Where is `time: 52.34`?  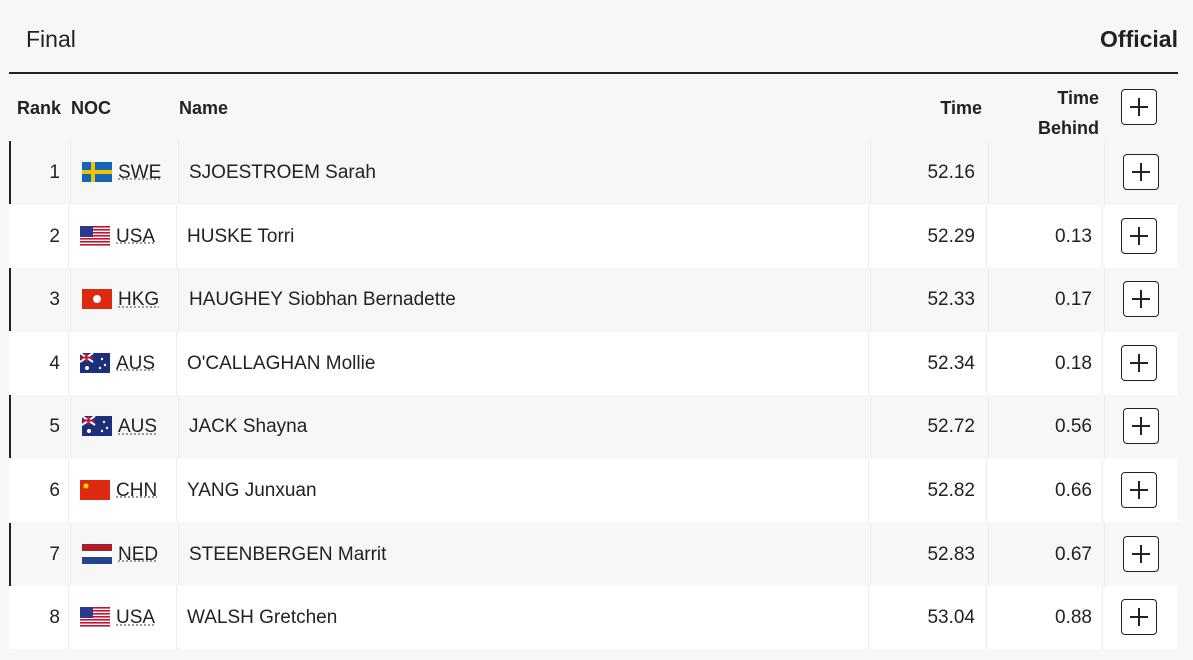
time: 52.34 is located at coordinates (951, 363).